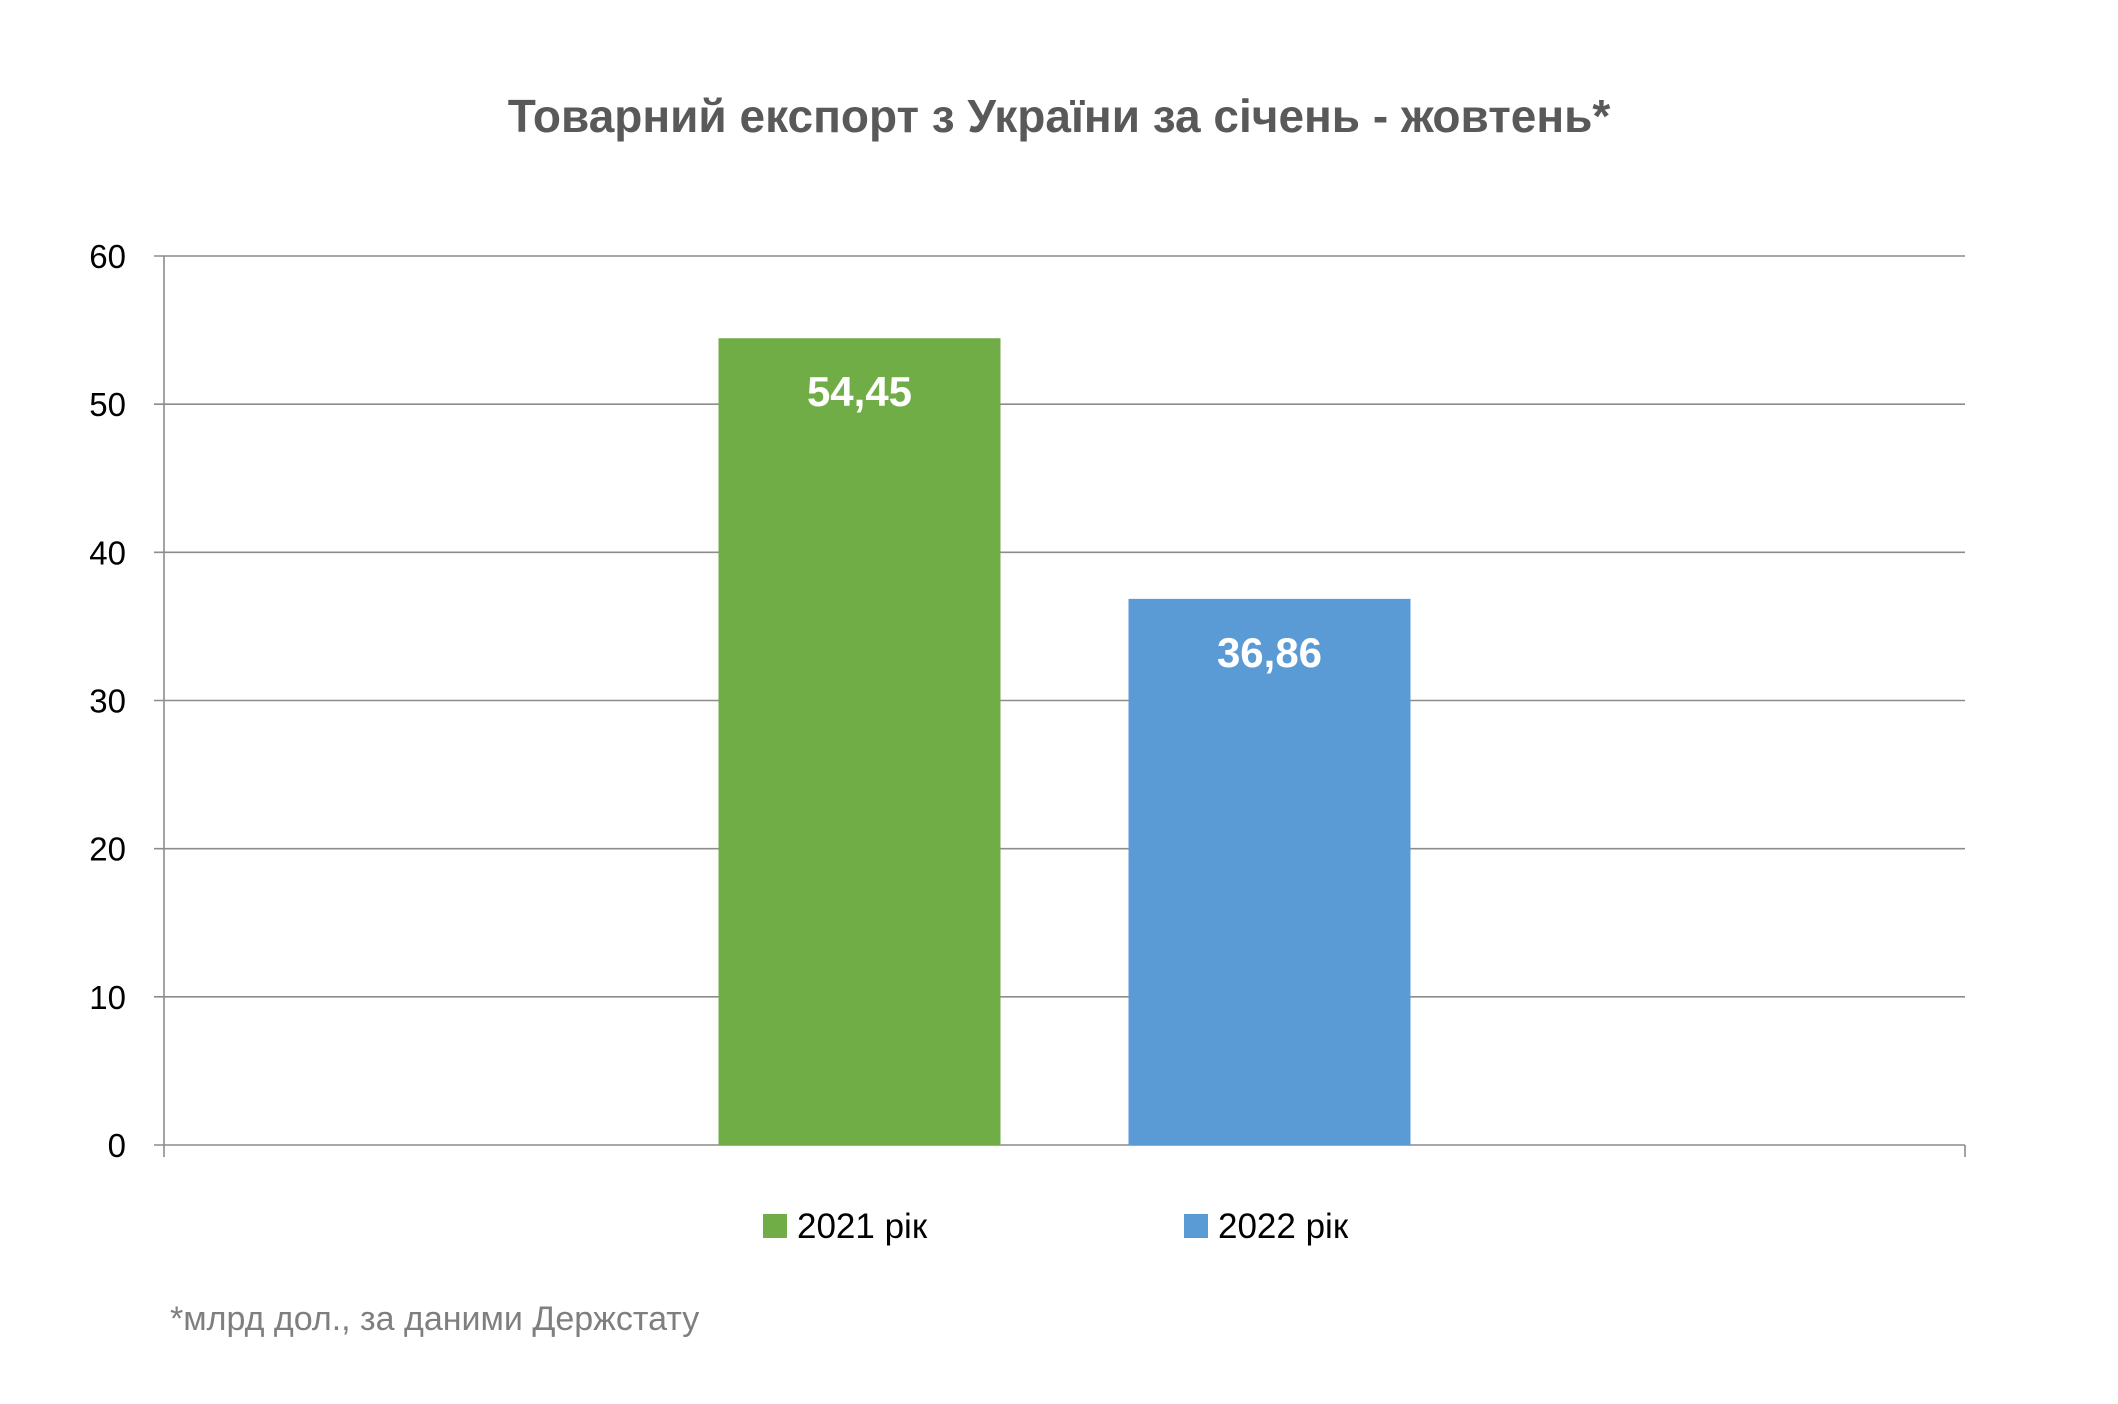  What do you see at coordinates (1269, 871) in the screenshot?
I see `bar-2022-рік` at bounding box center [1269, 871].